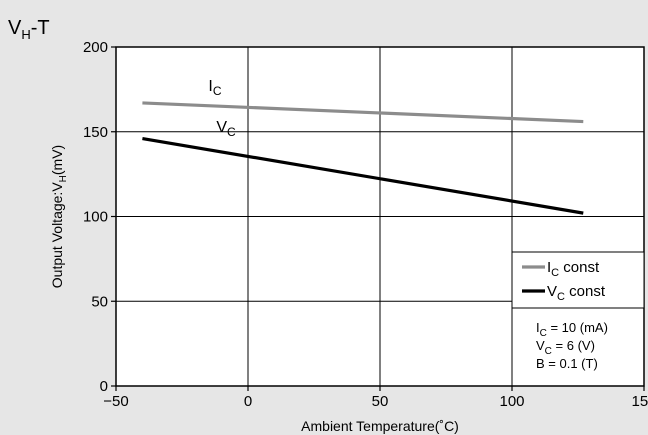 This screenshot has height=435, width=648. I want to click on x-tick-label: 0, so click(248, 401).